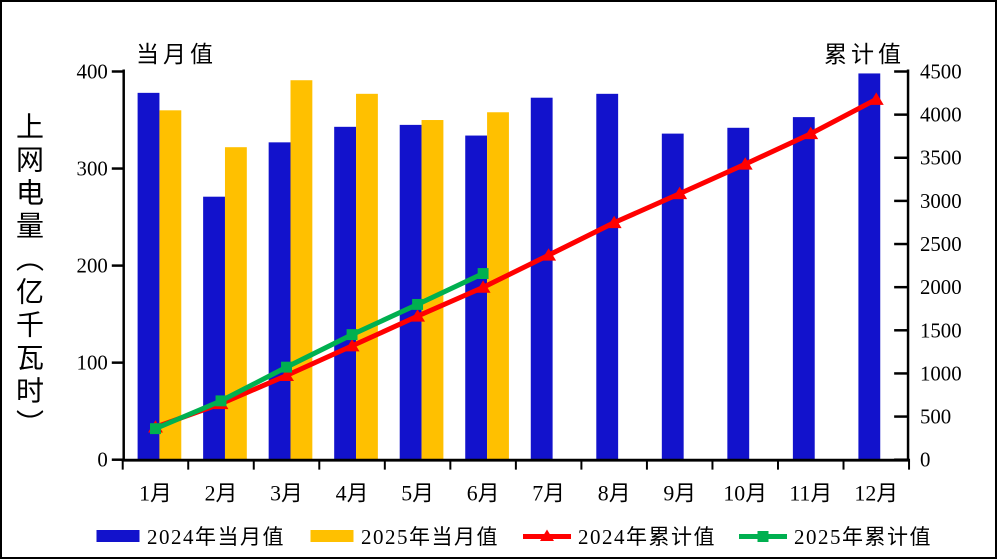 The image size is (997, 559). I want to click on legend-label-2024-monthly: 2024年当月值, so click(216, 537).